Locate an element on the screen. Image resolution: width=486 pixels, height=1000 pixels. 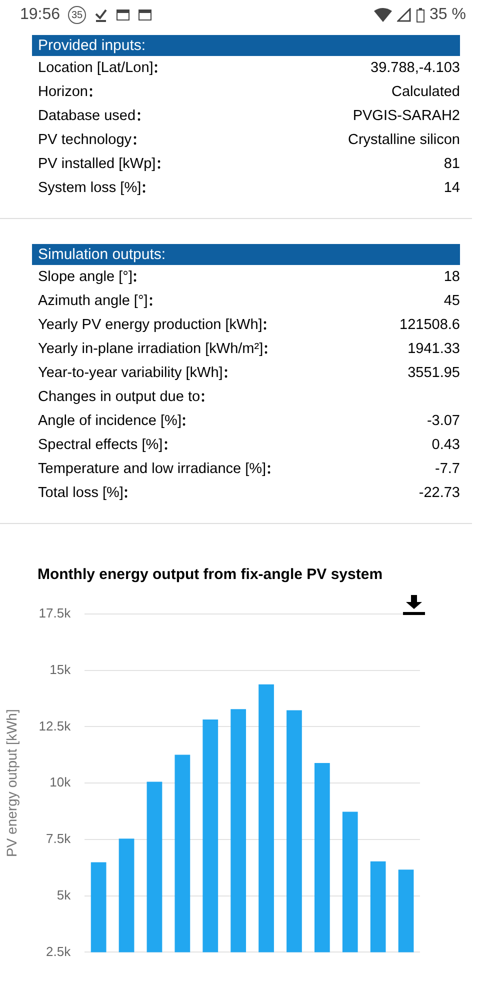
y-tick-label: 17.5k is located at coordinates (55, 613).